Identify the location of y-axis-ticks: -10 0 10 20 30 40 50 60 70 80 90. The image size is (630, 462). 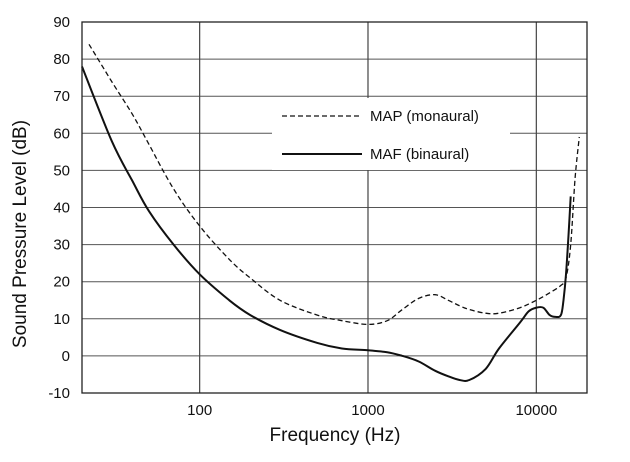
(59, 208).